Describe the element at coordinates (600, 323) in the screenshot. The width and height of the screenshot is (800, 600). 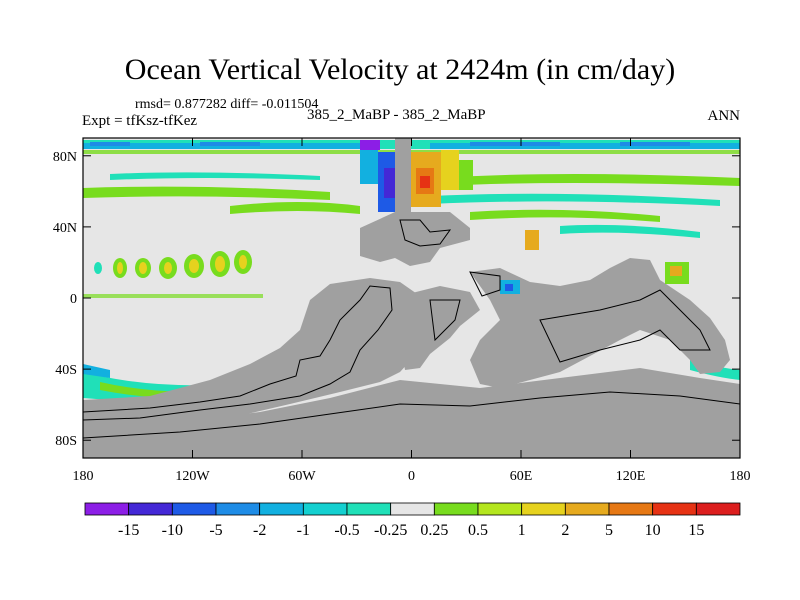
I see `land-east` at that location.